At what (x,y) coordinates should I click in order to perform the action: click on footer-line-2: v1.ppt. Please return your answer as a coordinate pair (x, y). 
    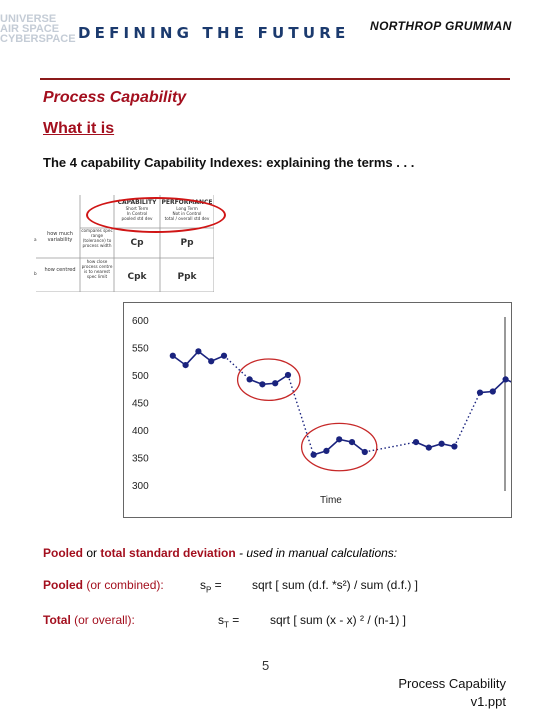
    Looking at the image, I should click on (488, 701).